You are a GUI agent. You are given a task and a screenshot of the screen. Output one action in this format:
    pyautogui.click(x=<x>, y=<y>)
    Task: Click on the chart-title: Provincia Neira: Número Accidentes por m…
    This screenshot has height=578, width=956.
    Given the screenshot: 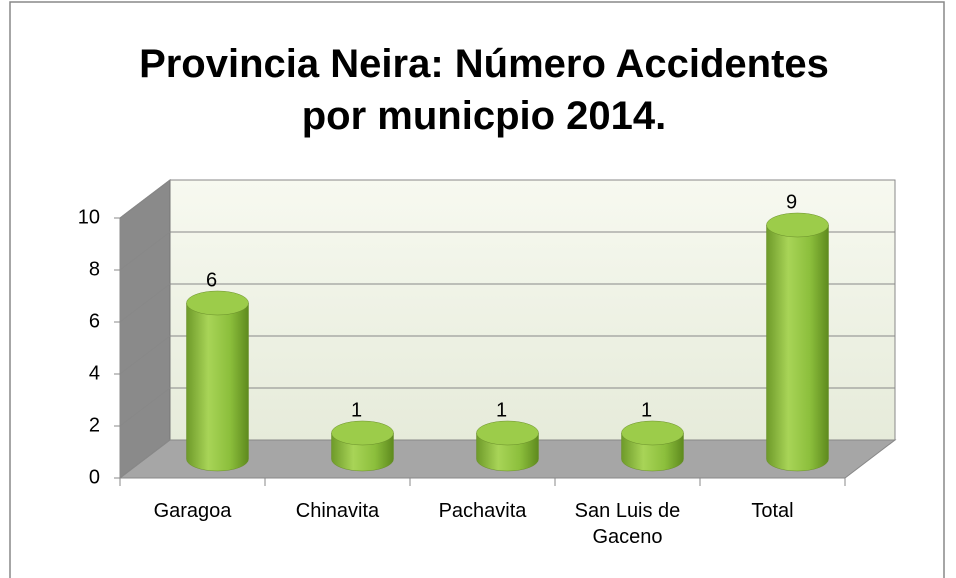 What is the action you would take?
    pyautogui.click(x=484, y=90)
    